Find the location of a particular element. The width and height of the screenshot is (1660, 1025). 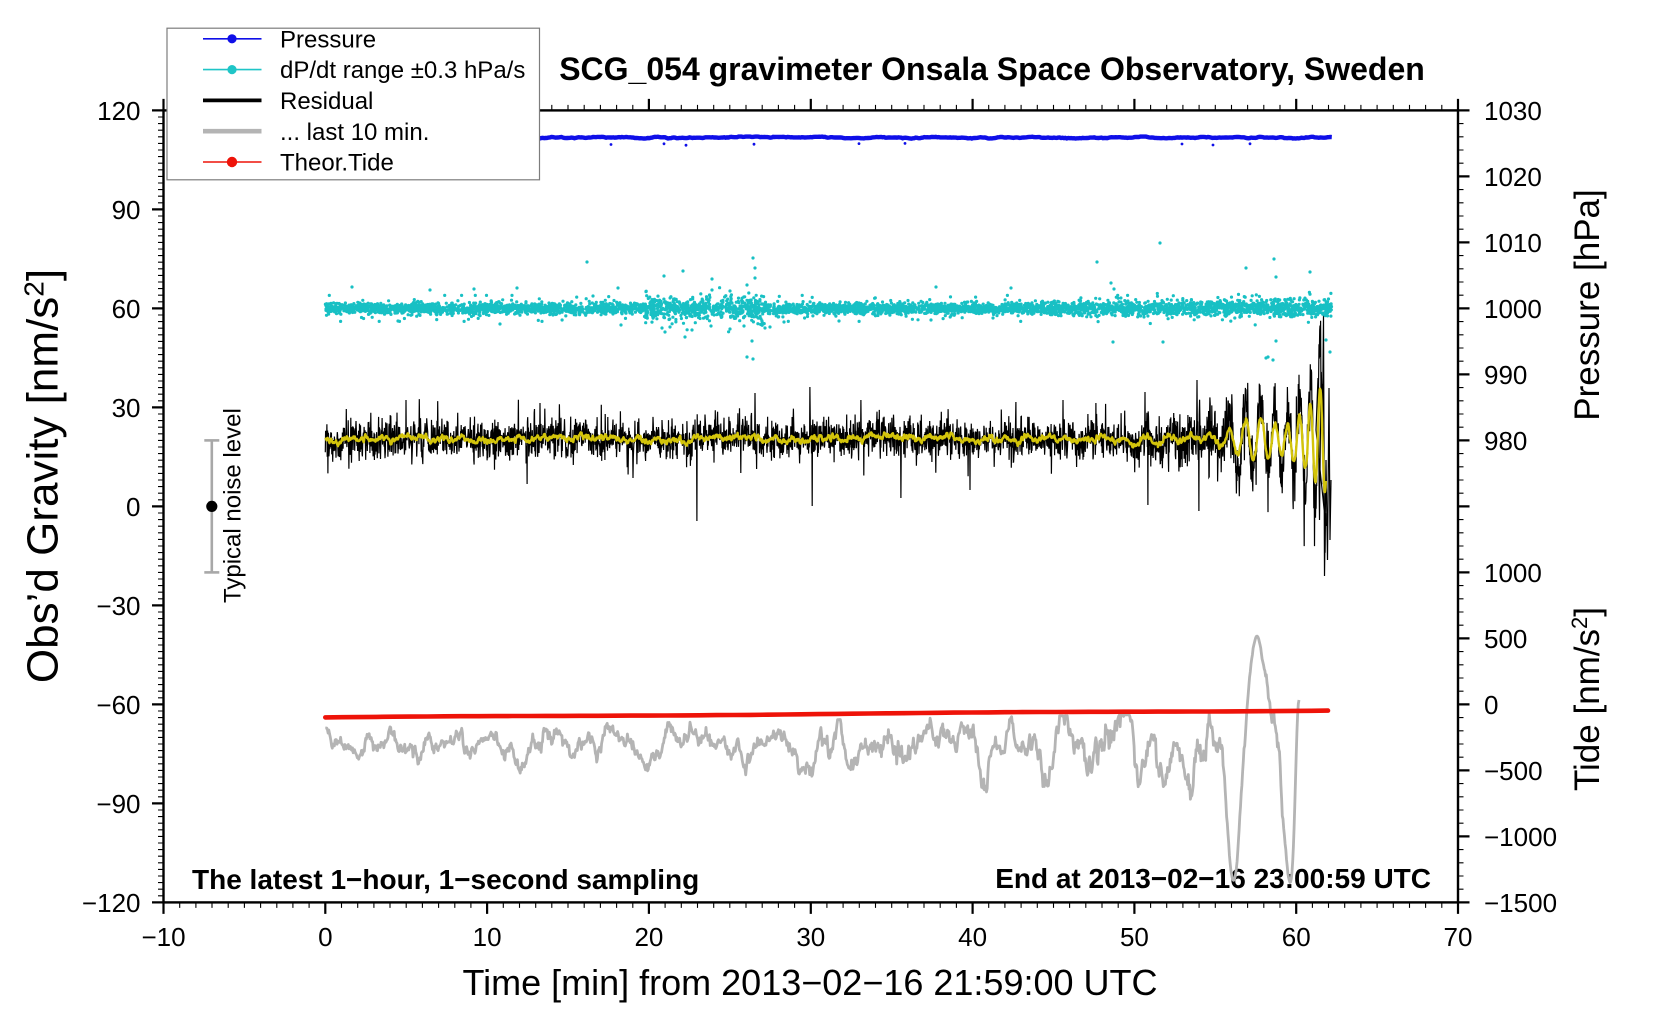

svg-text: 500 is located at coordinates (1505, 639).